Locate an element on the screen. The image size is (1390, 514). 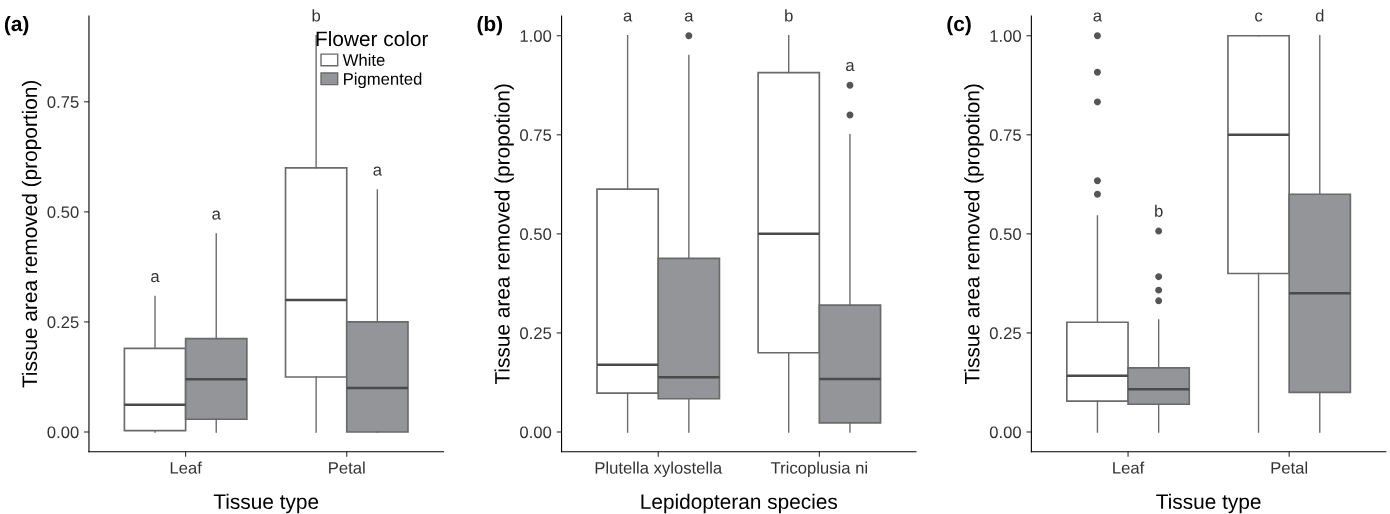
y-axis-title: Tissue area removed (proportion) is located at coordinates (31, 234).